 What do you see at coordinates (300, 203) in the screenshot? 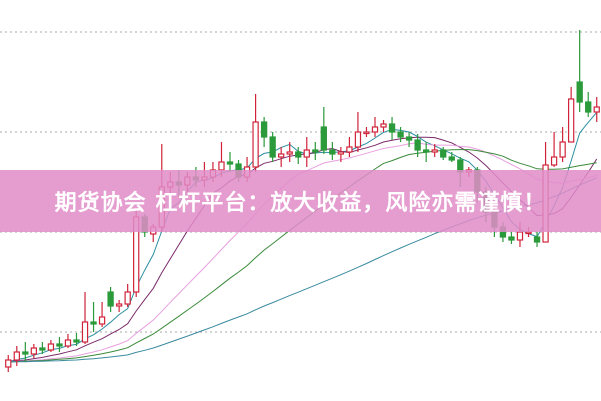
I see `banner-text: 期货协会 杠杆平台：放大收益，风险亦需谨慎！` at bounding box center [300, 203].